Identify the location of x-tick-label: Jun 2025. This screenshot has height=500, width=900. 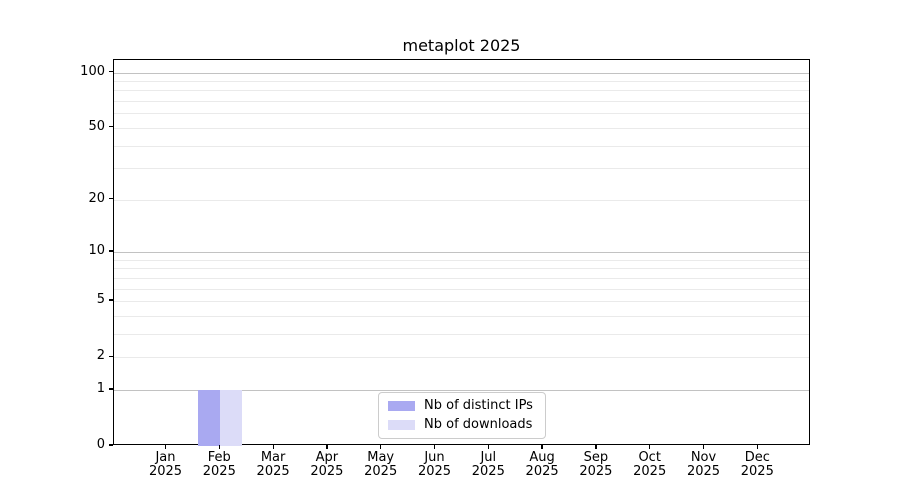
(435, 464).